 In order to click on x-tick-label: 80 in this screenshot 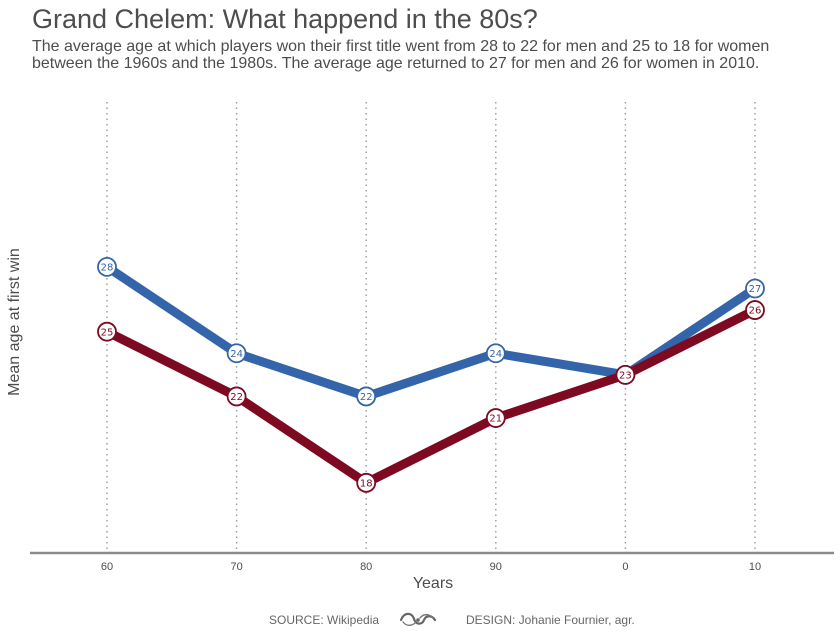, I will do `click(366, 567)`.